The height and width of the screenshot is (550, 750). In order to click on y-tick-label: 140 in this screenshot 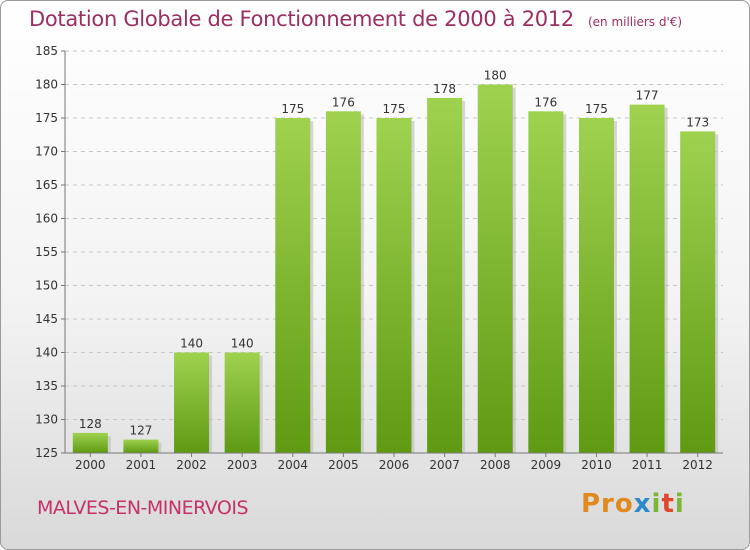, I will do `click(46, 353)`.